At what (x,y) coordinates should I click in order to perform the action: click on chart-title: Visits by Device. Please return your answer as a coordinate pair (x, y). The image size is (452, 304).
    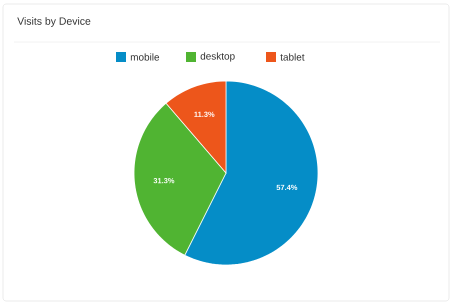
    Looking at the image, I should click on (53, 22).